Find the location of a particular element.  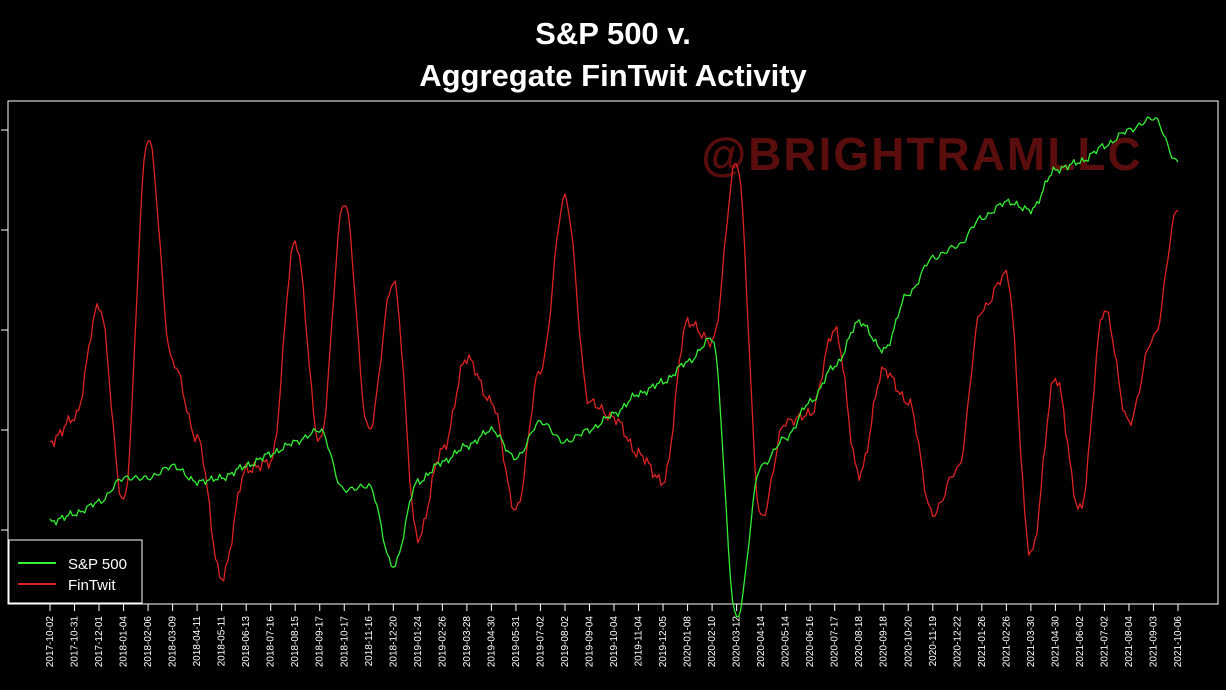

legend-box is located at coordinates (75, 571).